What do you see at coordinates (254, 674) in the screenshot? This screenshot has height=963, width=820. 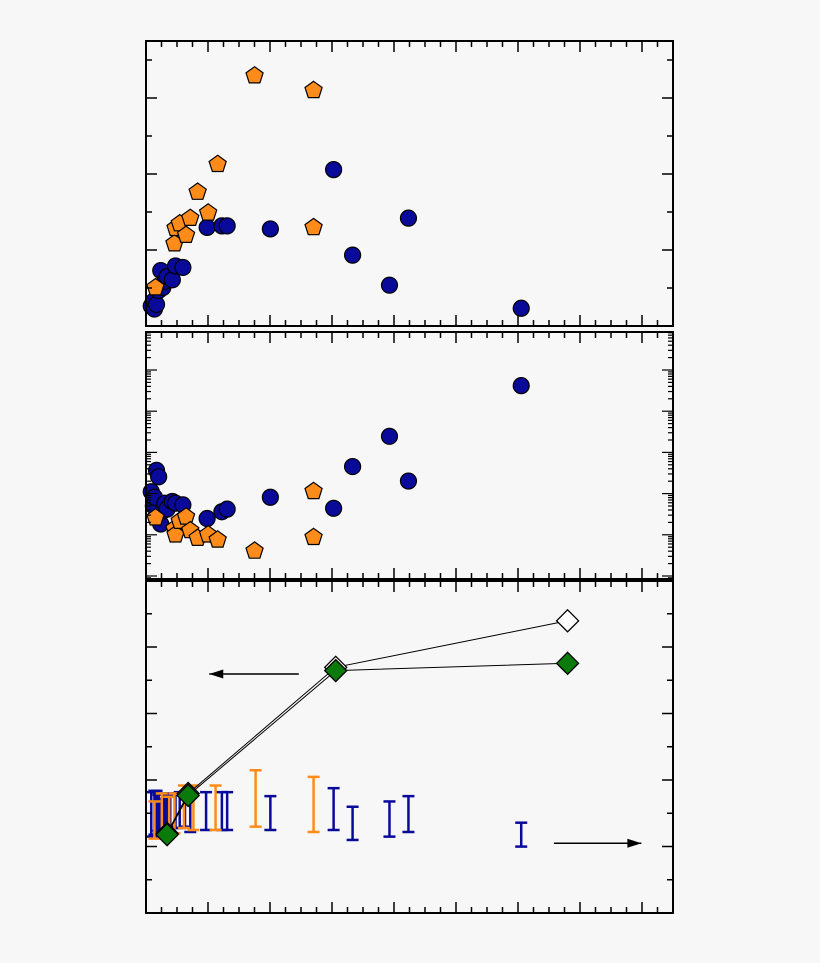 I see `left-arrow` at bounding box center [254, 674].